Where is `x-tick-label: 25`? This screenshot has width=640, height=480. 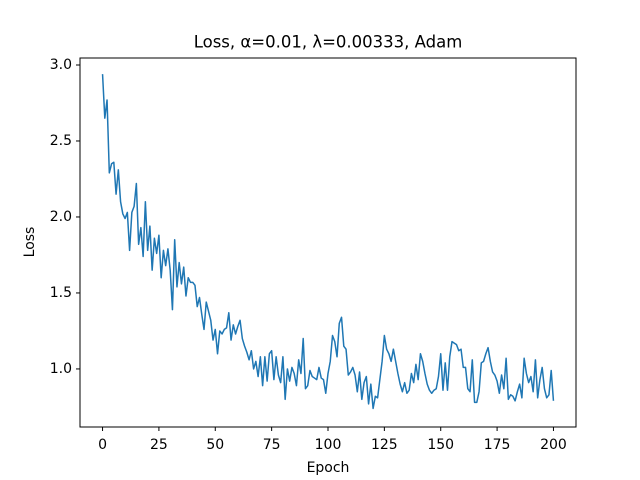 x-tick-label: 25 is located at coordinates (159, 445).